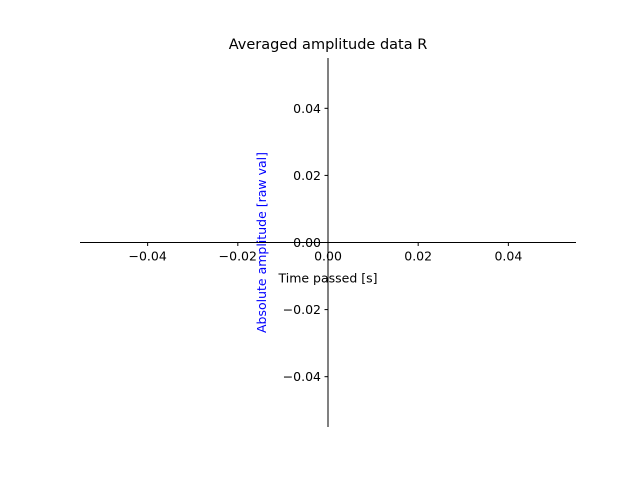 The width and height of the screenshot is (640, 480). What do you see at coordinates (328, 45) in the screenshot?
I see `chart-title: Averaged amplitude data R` at bounding box center [328, 45].